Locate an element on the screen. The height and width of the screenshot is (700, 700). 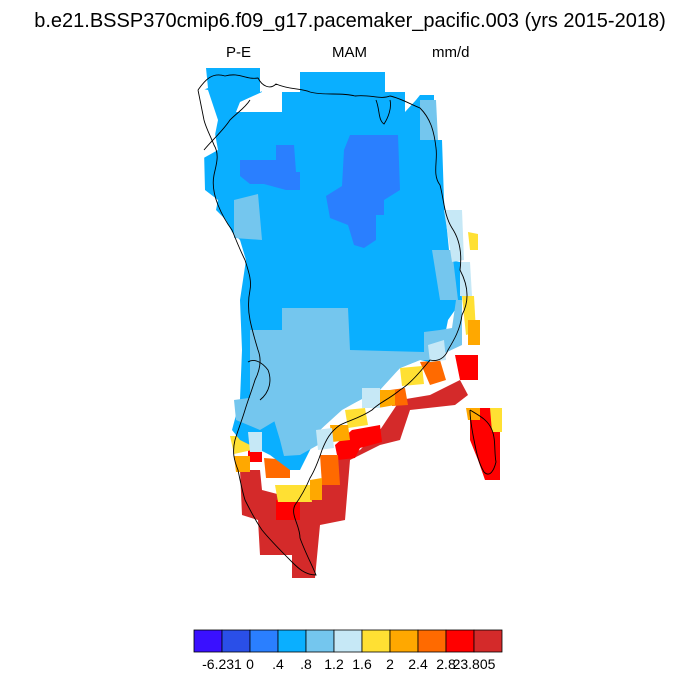
colorbar-tick-label: -6.231 is located at coordinates (222, 664).